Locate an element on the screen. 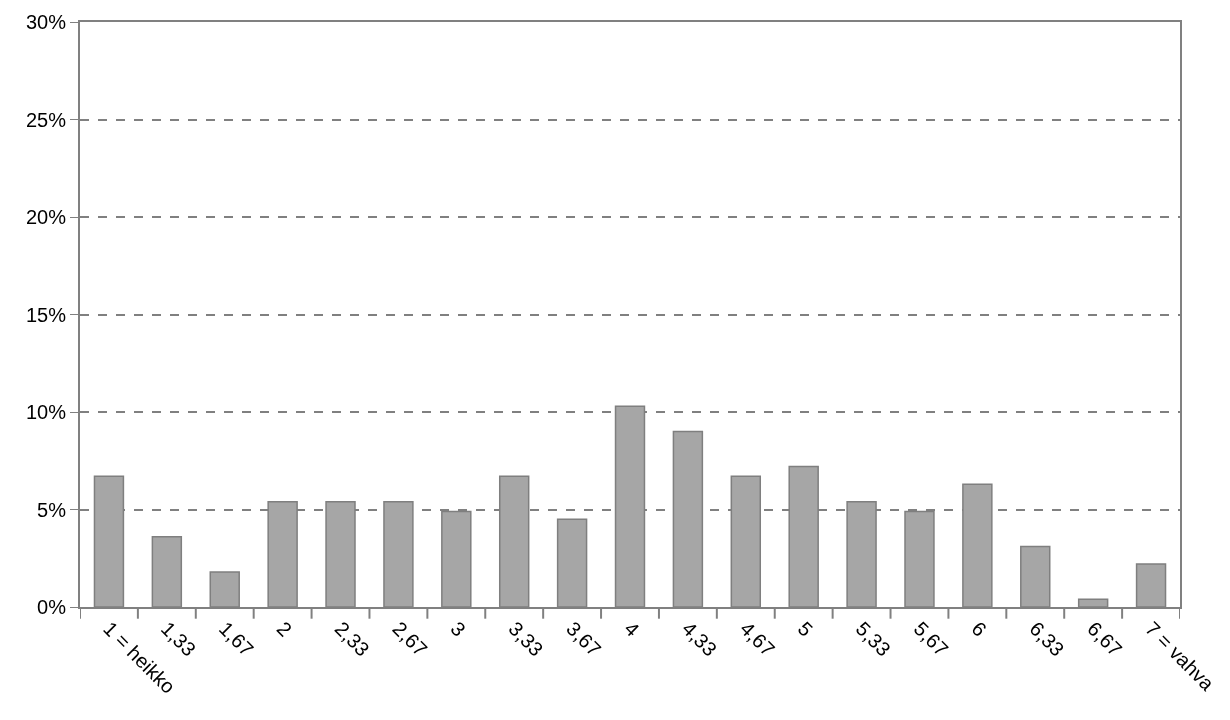 The height and width of the screenshot is (720, 1230). x-tick-label: 2 is located at coordinates (284, 629).